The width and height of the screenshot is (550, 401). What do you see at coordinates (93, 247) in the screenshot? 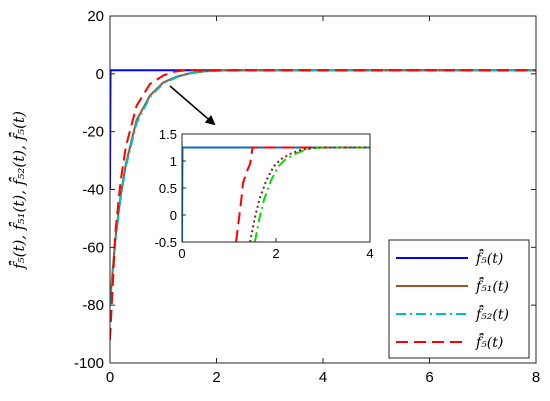
I see `y-tick-label: -60` at bounding box center [93, 247].